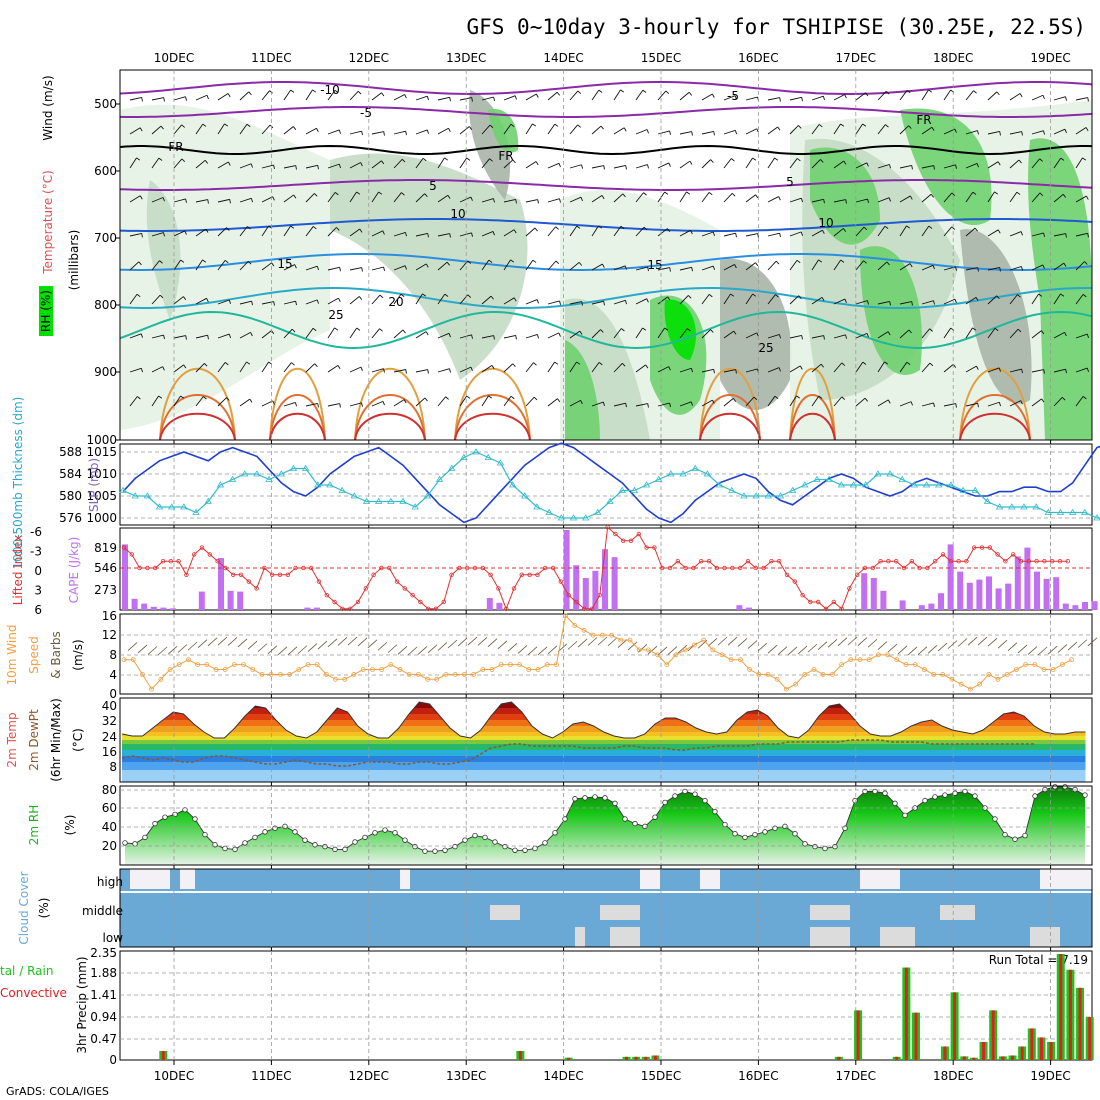  What do you see at coordinates (38, 610) in the screenshot?
I see `li-tick-label: 6` at bounding box center [38, 610].